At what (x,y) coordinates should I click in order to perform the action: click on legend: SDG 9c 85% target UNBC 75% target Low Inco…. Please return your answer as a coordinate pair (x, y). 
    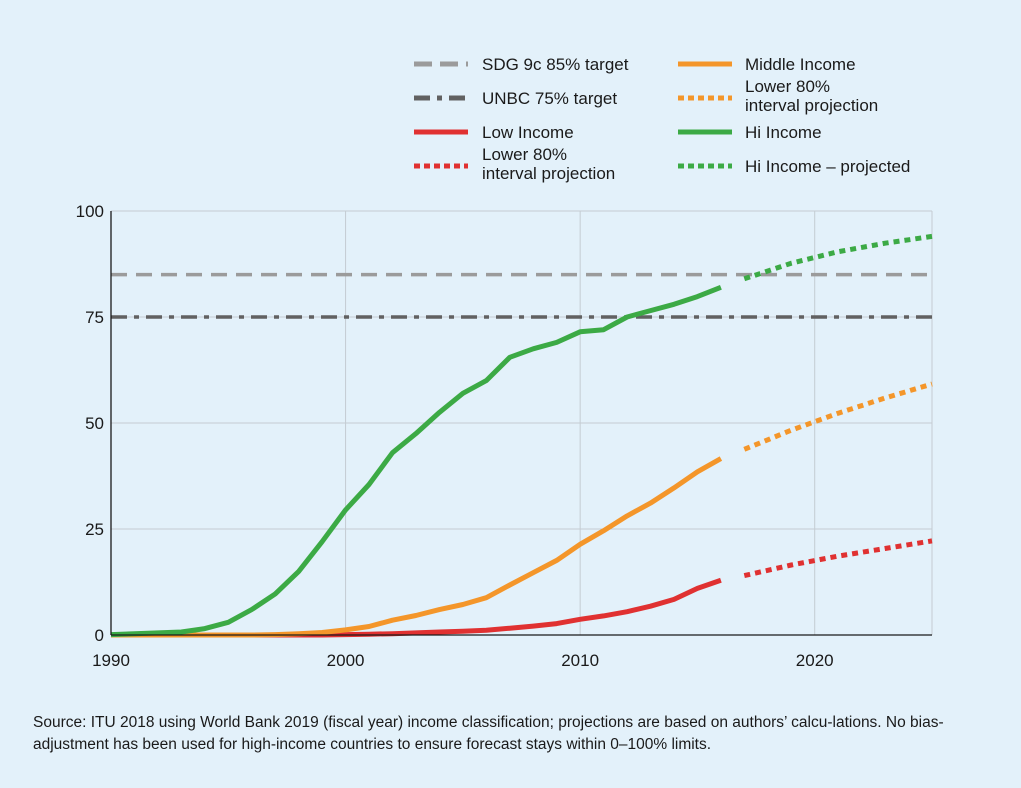
    Looking at the image, I should click on (662, 119).